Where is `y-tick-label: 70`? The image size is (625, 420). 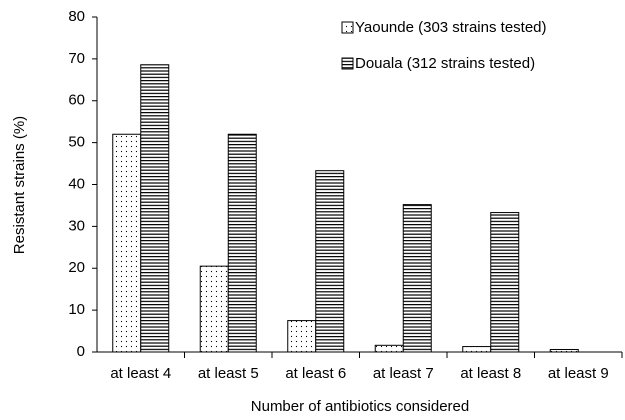
y-tick-label: 70 is located at coordinates (76, 58).